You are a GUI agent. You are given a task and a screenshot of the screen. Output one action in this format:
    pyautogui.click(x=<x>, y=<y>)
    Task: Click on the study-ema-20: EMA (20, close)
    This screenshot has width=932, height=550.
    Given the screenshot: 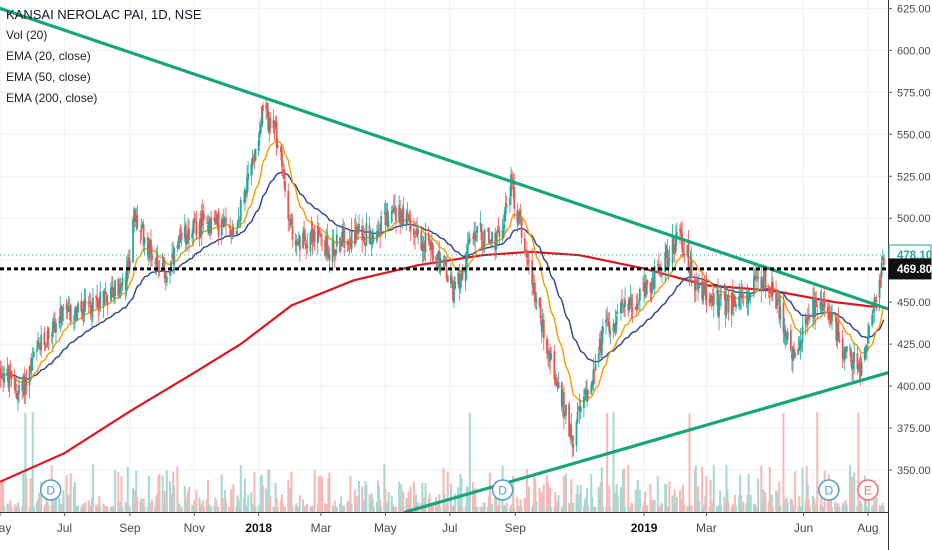 What is the action you would take?
    pyautogui.click(x=48, y=56)
    